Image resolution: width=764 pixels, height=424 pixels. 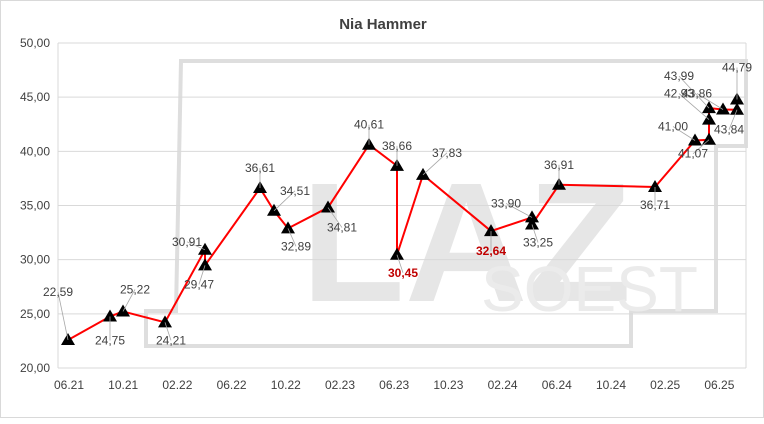 What do you see at coordinates (35, 97) in the screenshot?
I see `y-tick-label: 45,00` at bounding box center [35, 97].